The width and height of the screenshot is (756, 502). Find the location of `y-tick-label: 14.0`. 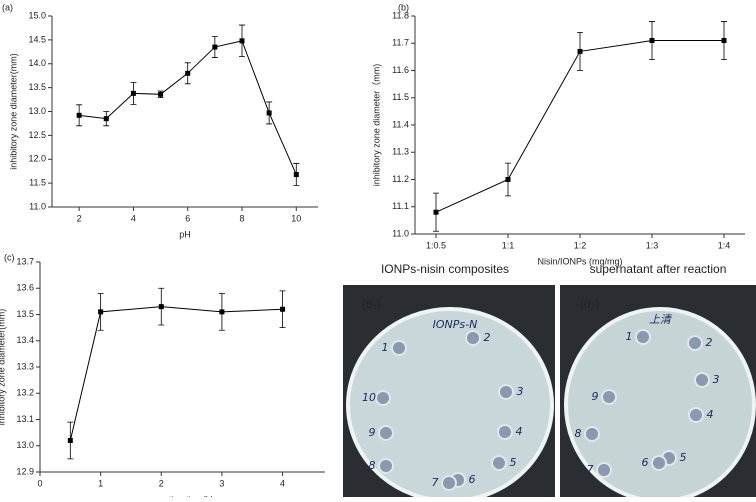

y-tick-label: 14.0 is located at coordinates (37, 63).